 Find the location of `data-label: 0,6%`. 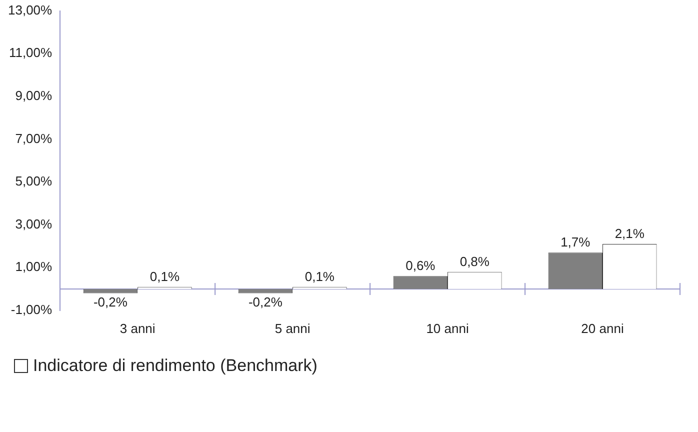

data-label: 0,6% is located at coordinates (421, 266).